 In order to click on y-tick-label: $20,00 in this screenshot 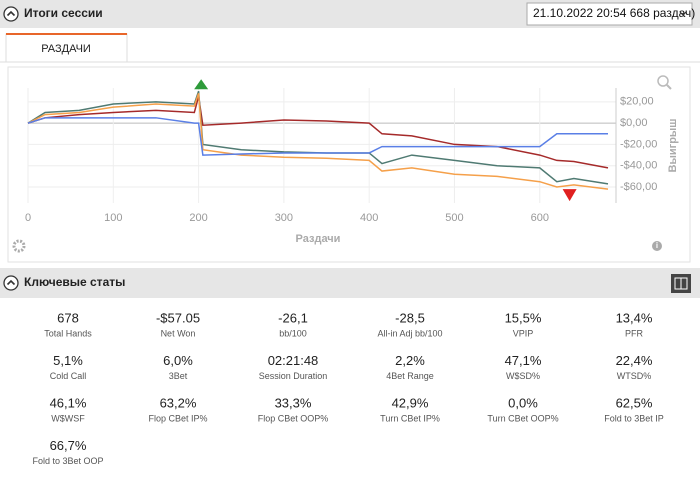, I will do `click(637, 102)`.